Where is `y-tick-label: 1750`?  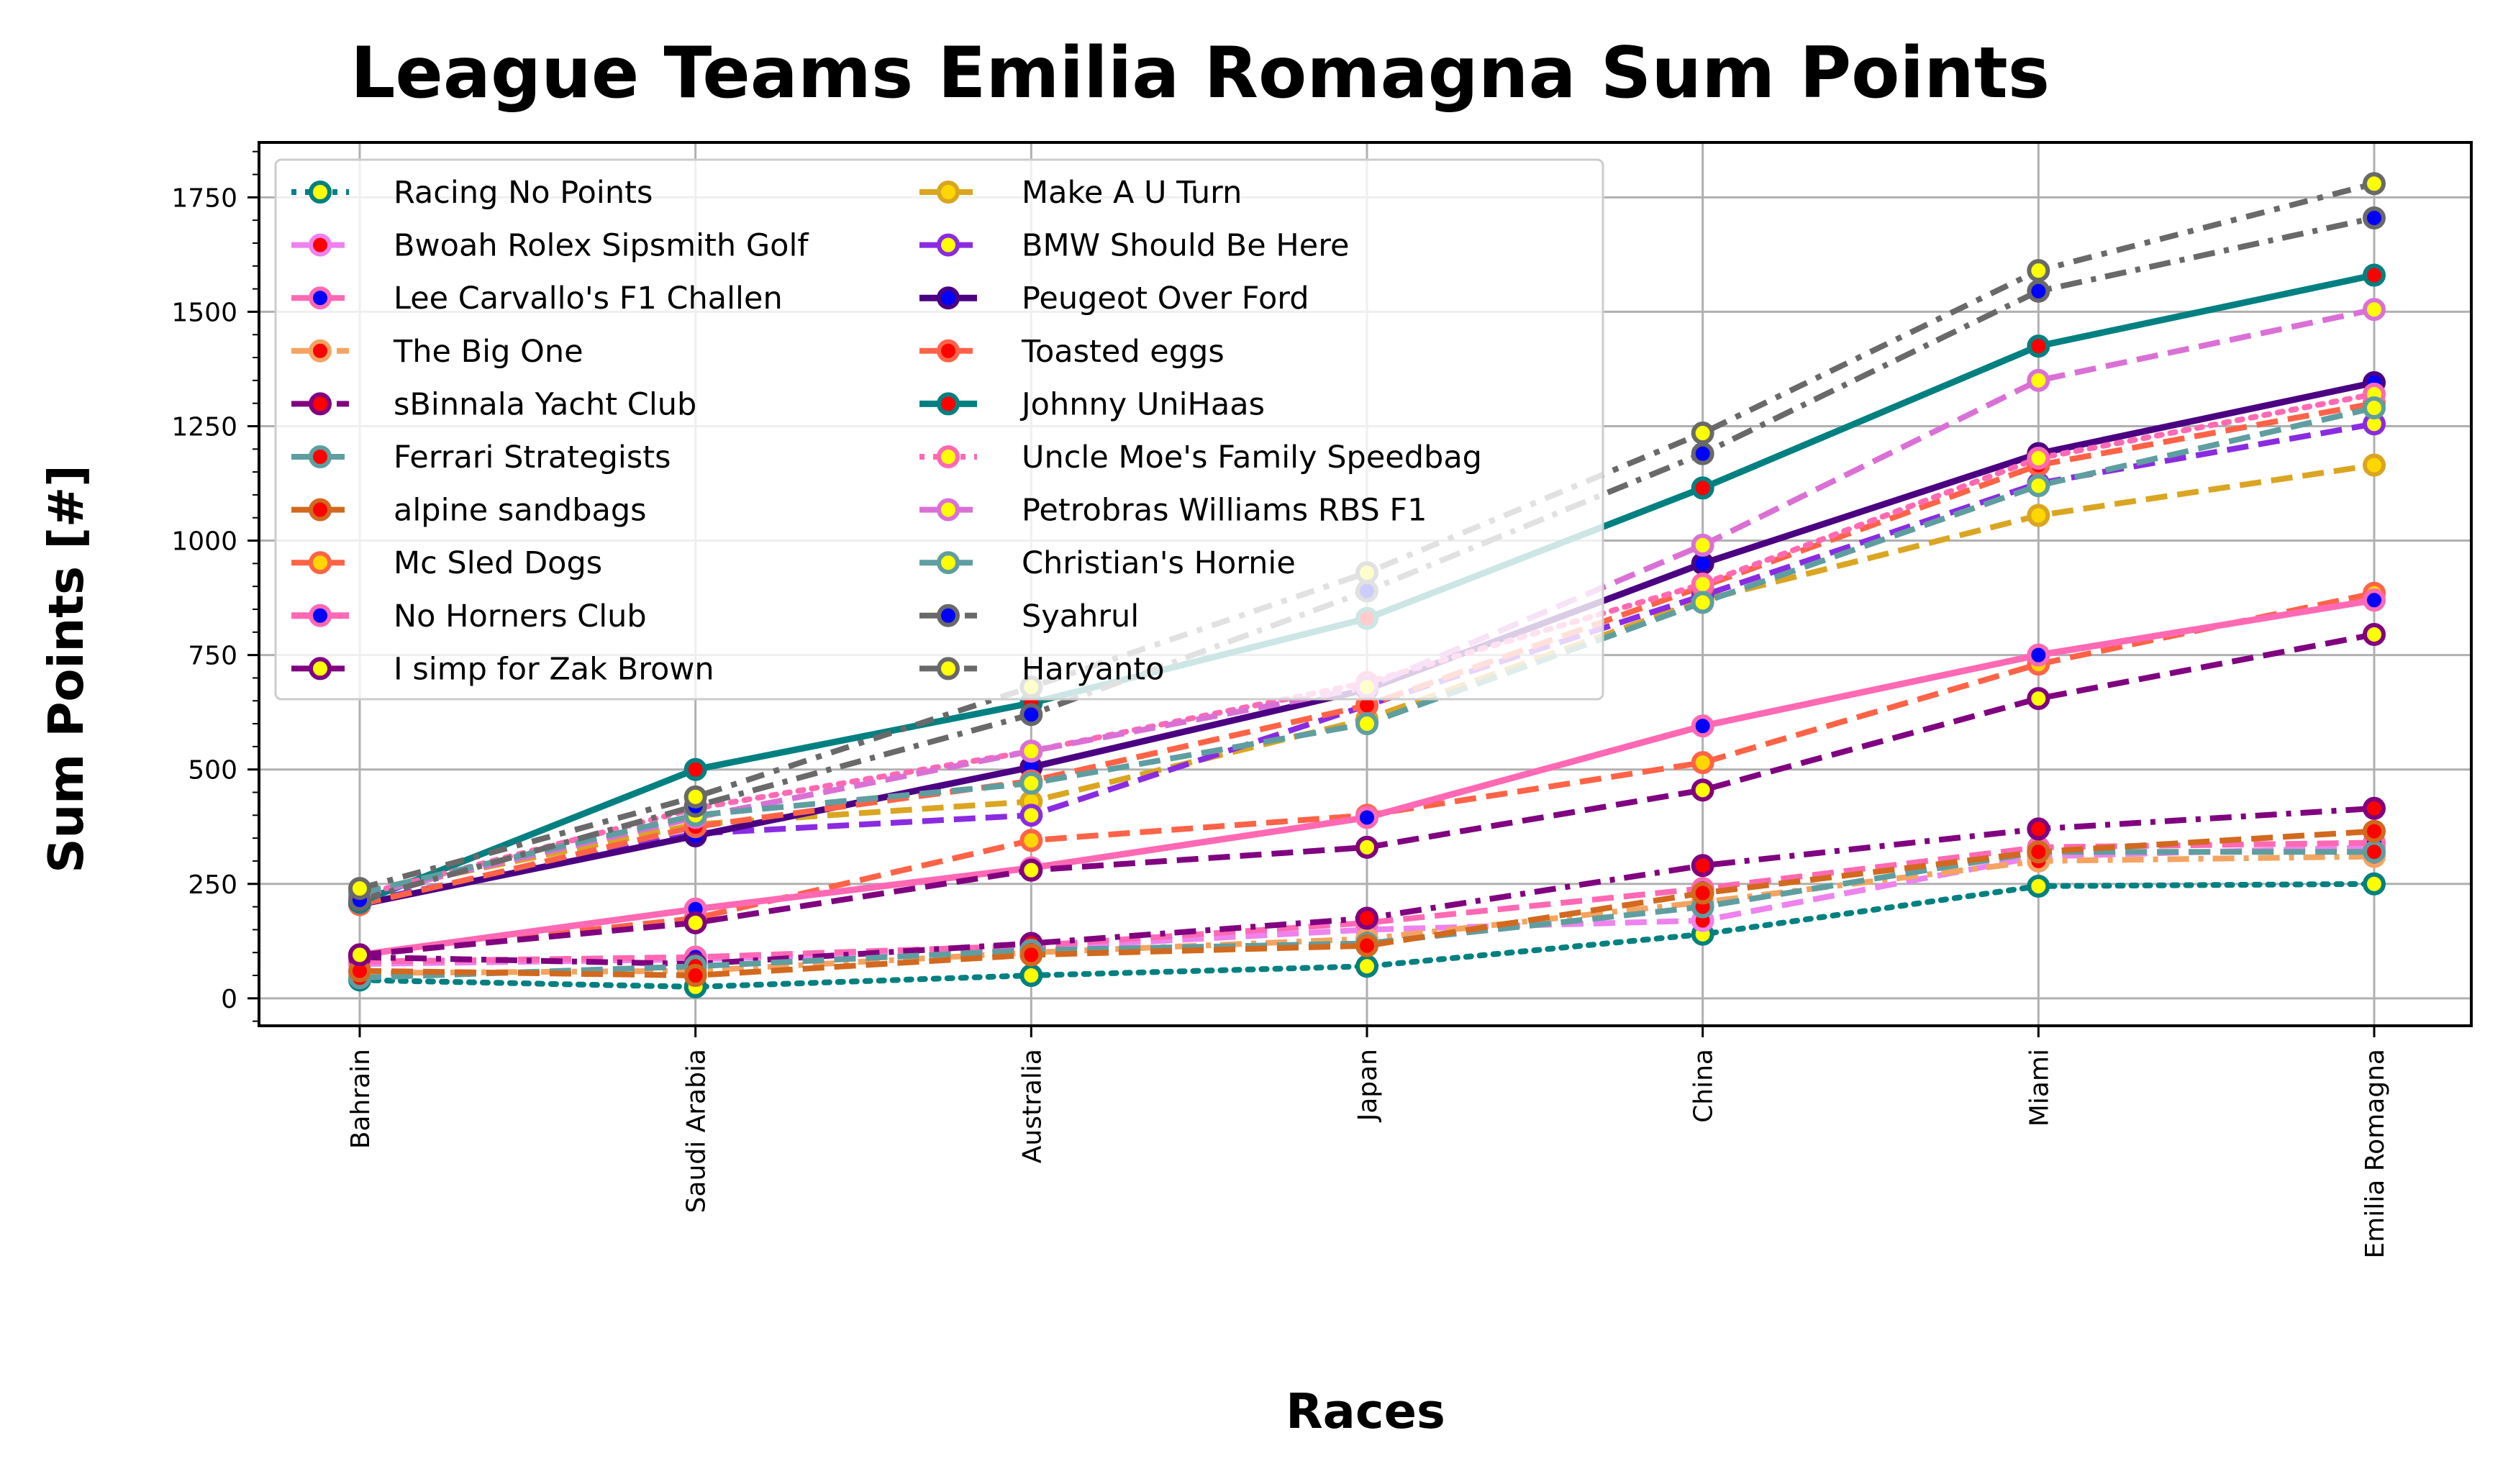 y-tick-label: 1750 is located at coordinates (204, 198).